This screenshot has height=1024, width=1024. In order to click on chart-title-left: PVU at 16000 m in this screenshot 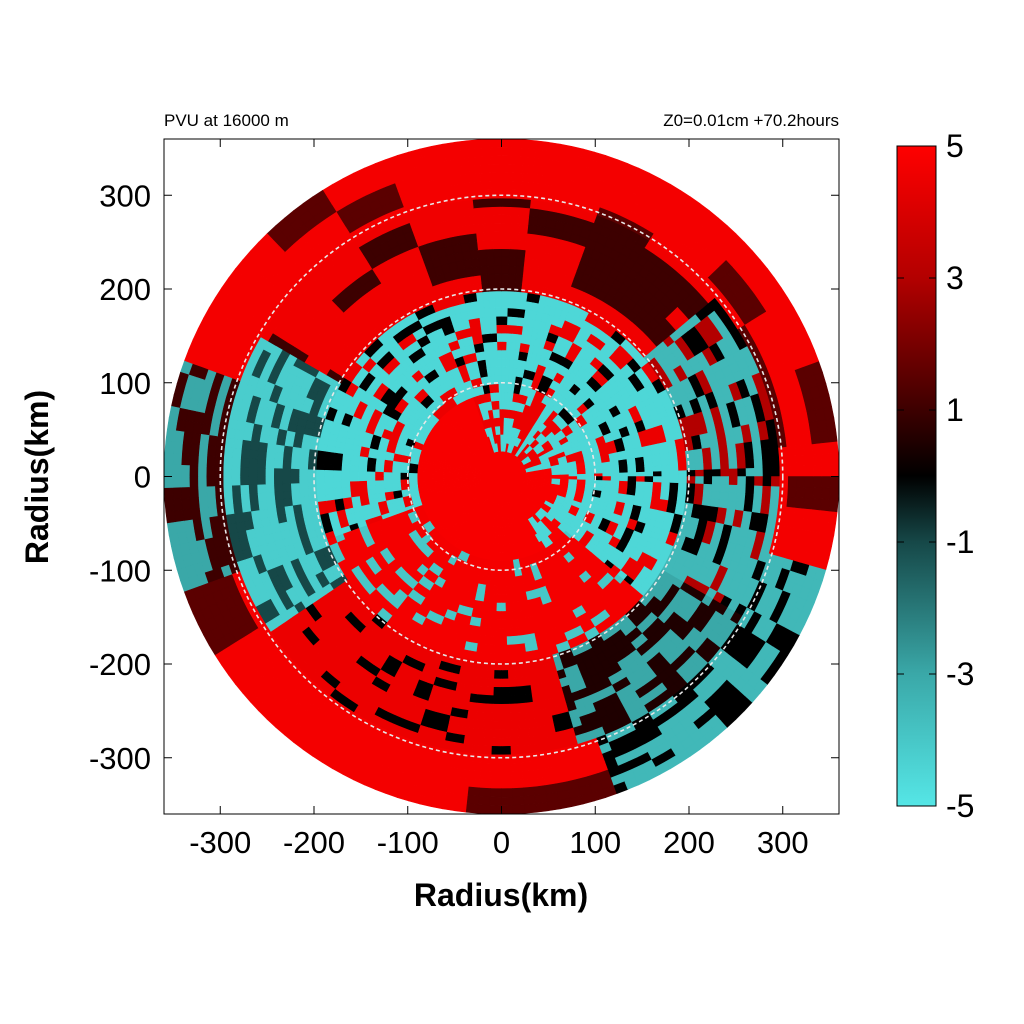, I will do `click(226, 120)`.